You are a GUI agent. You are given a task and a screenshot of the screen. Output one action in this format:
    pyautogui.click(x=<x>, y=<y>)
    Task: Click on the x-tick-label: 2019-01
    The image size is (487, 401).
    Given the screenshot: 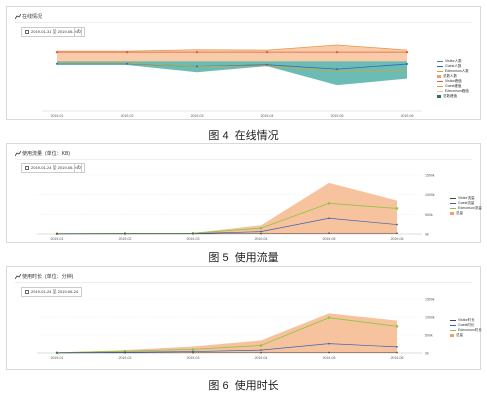 What is the action you would take?
    pyautogui.click(x=57, y=239)
    